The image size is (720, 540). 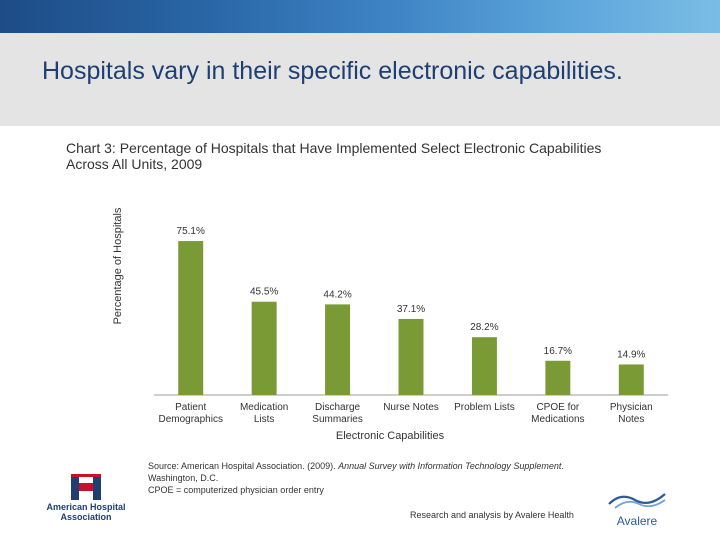 I want to click on x-tick-label: Summaries, so click(x=337, y=419).